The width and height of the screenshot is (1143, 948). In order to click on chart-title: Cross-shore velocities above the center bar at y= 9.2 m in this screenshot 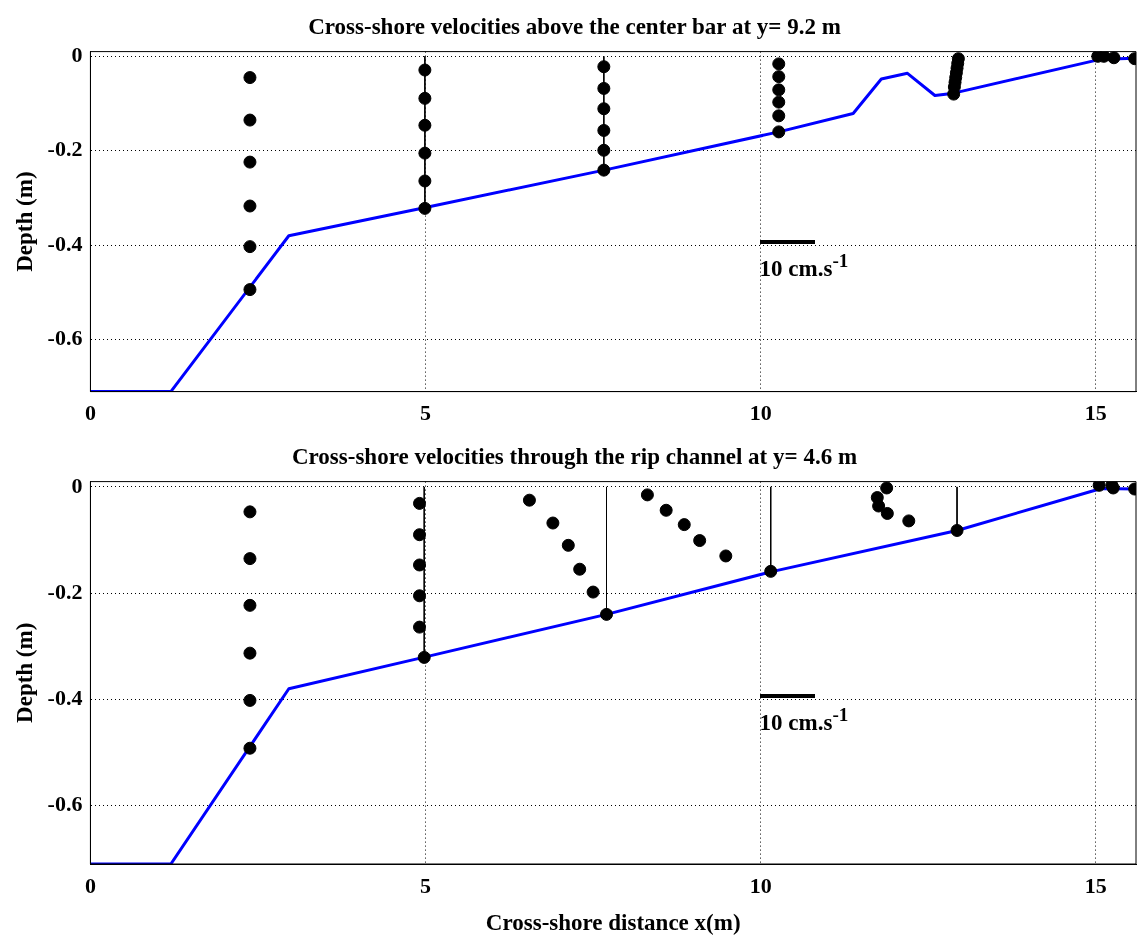, I will do `click(574, 26)`.